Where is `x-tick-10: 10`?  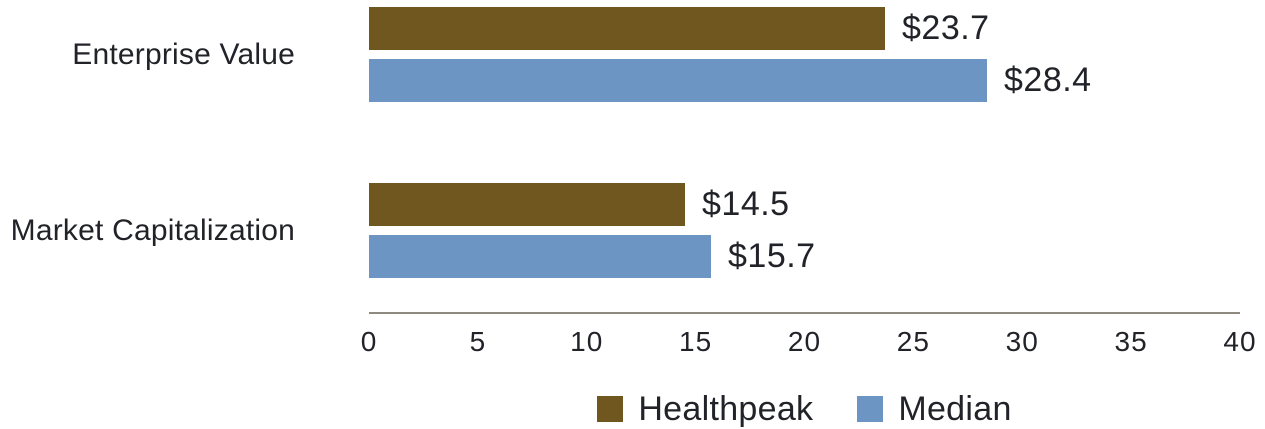
x-tick-10: 10 is located at coordinates (587, 341).